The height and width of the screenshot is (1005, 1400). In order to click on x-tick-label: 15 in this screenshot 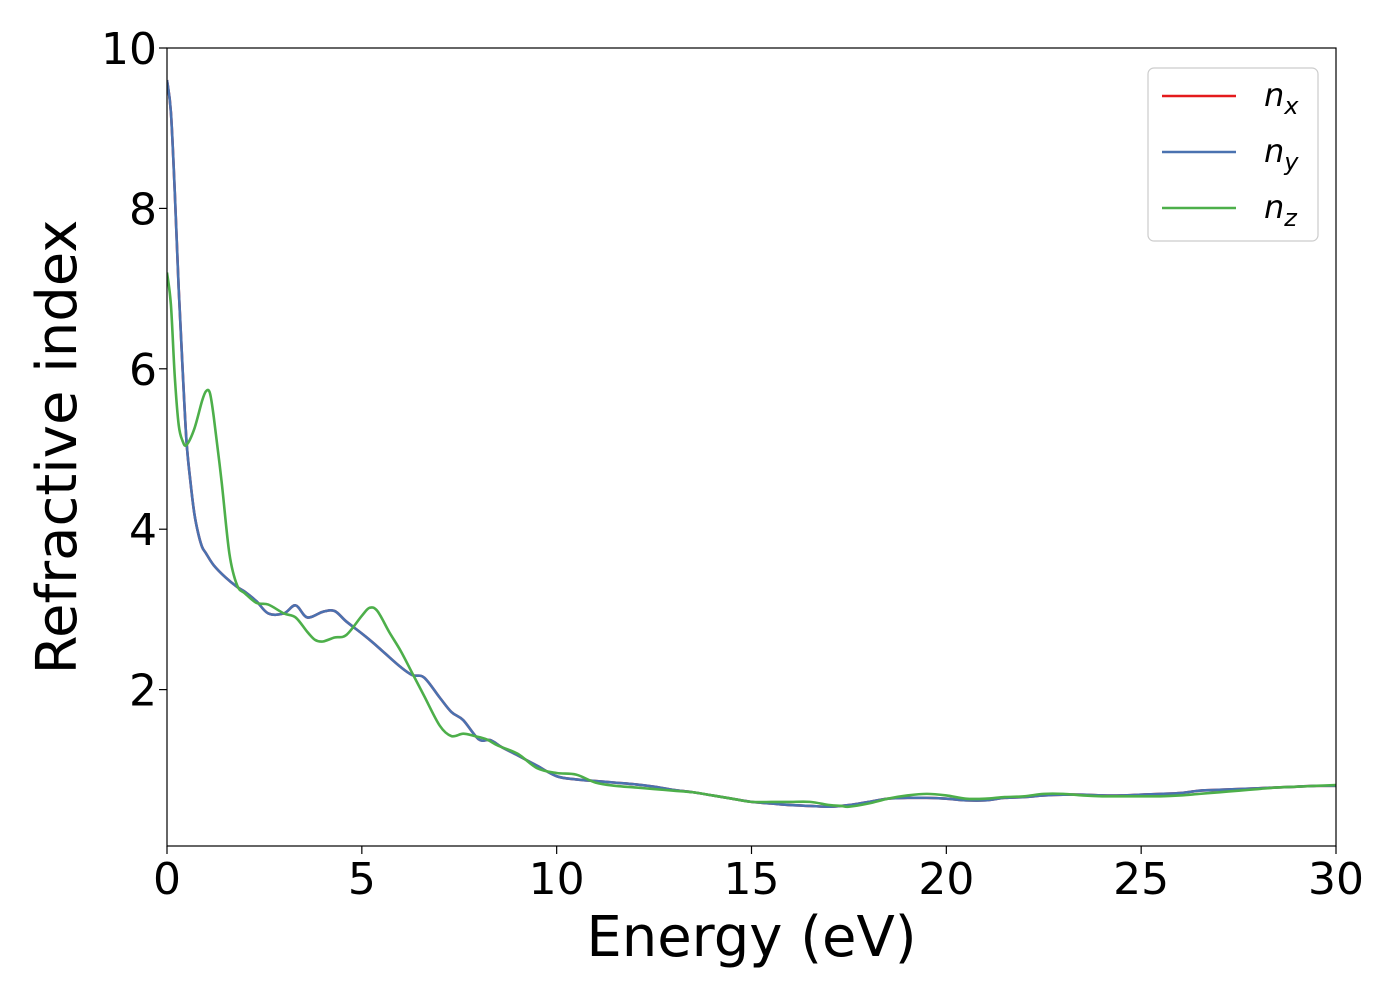, I will do `click(752, 879)`.